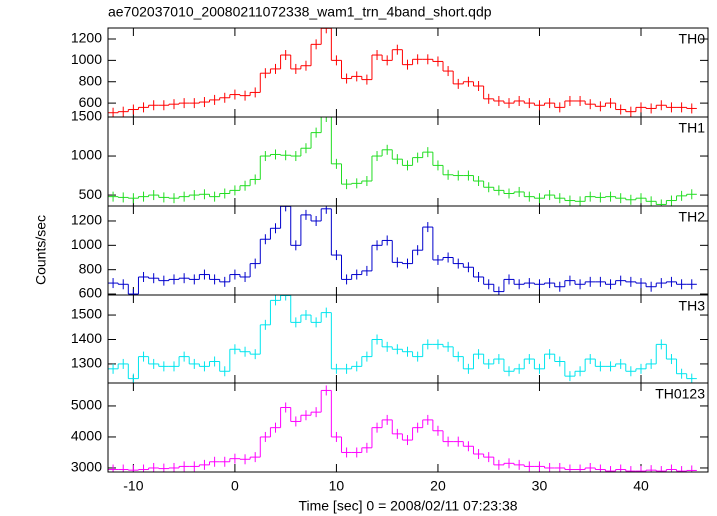 The width and height of the screenshot is (717, 516). I want to click on series-label: TH0123, so click(680, 394).